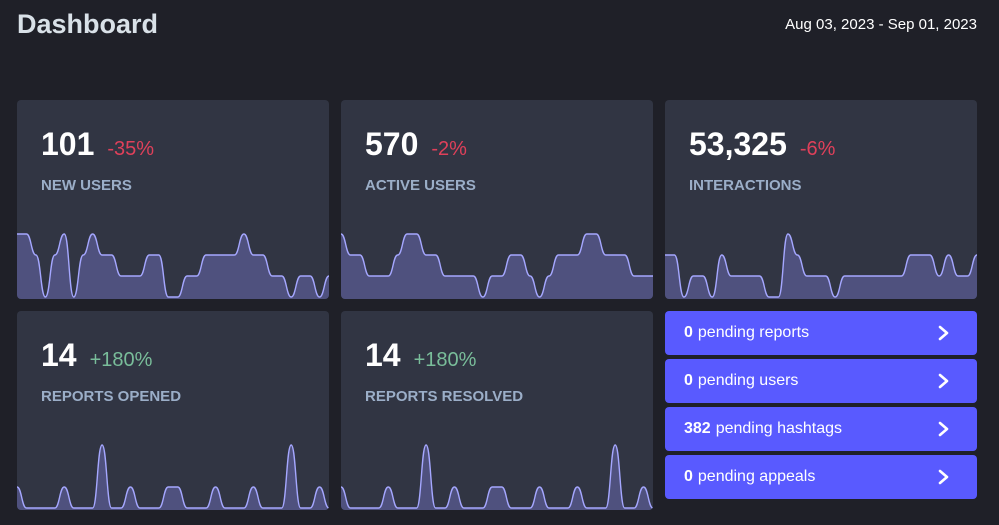  I want to click on metric-change: -2%, so click(449, 149).